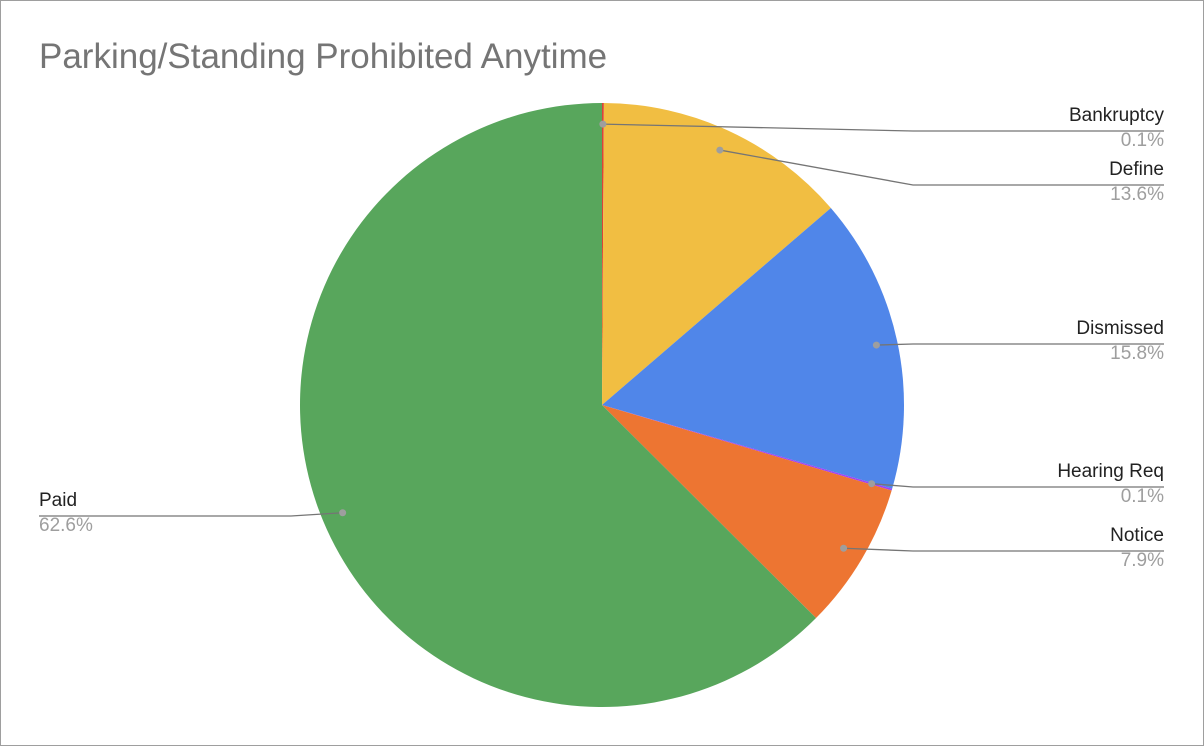  What do you see at coordinates (1137, 353) in the screenshot?
I see `slice-percent-dismissed: 15.8%` at bounding box center [1137, 353].